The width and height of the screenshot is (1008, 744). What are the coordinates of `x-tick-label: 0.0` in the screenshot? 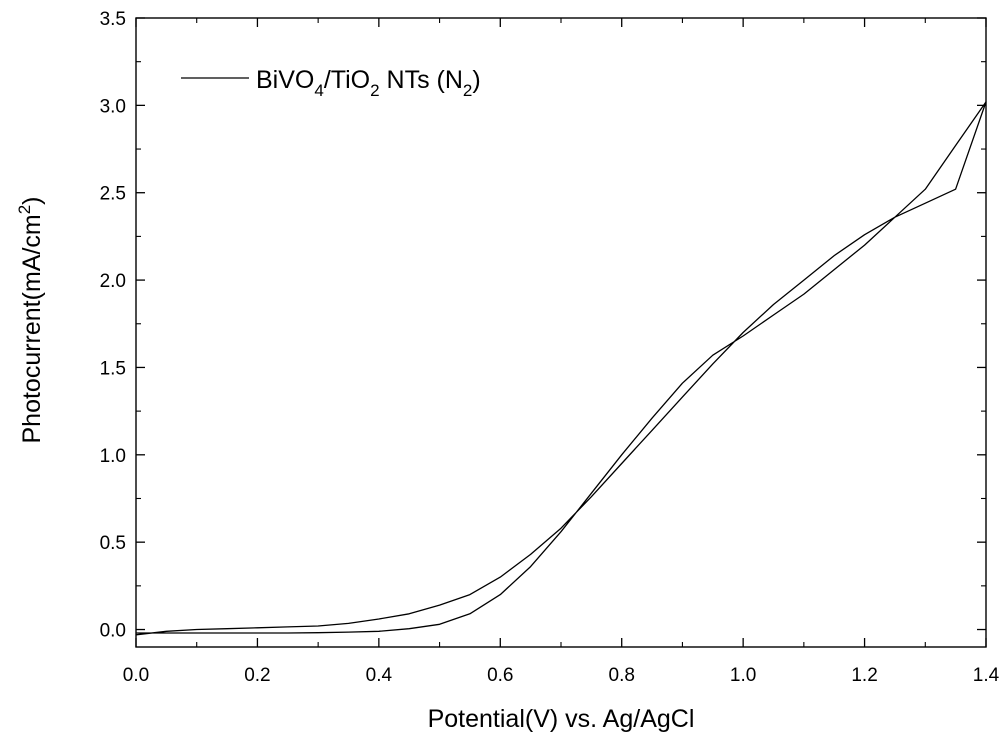 It's located at (136, 675).